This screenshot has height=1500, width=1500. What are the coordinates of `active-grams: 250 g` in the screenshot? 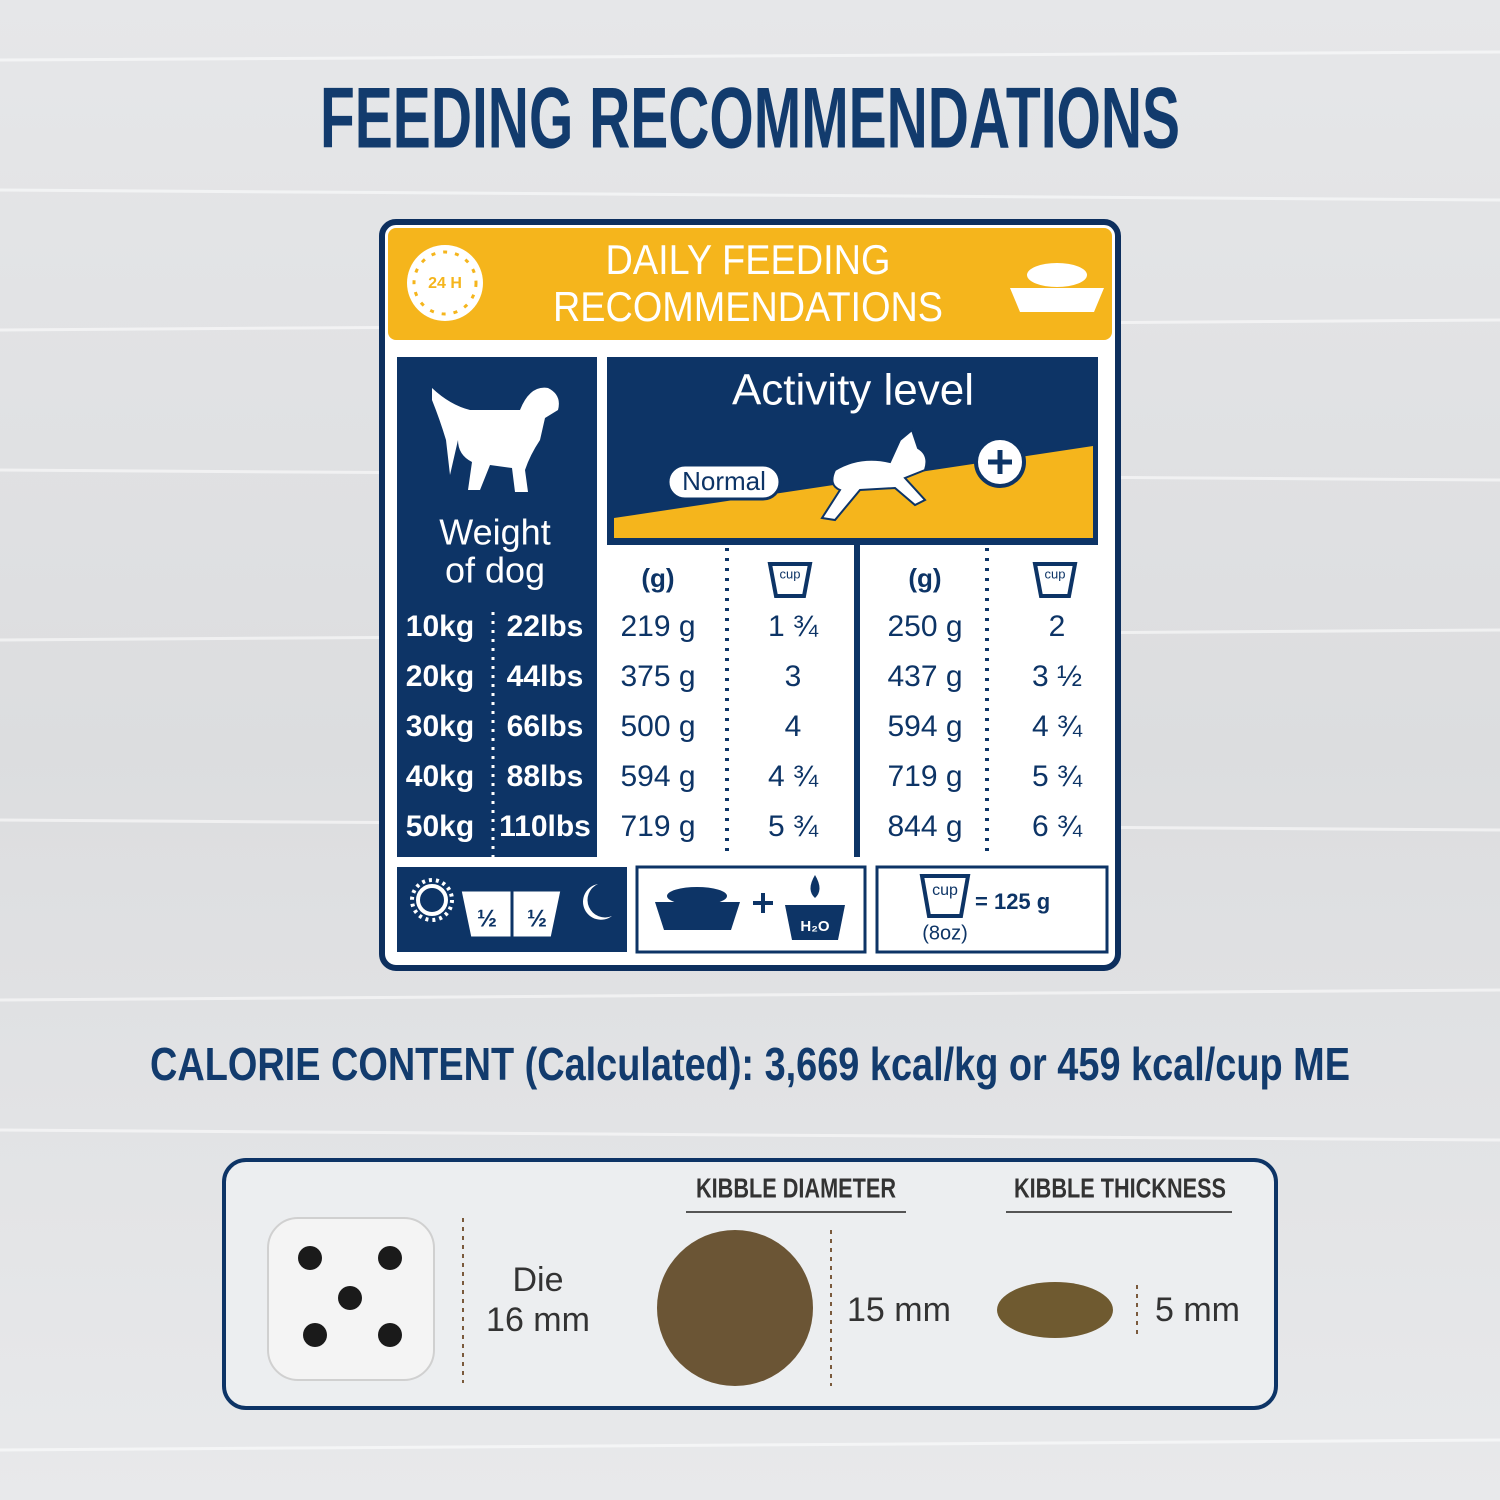 It's located at (924, 626).